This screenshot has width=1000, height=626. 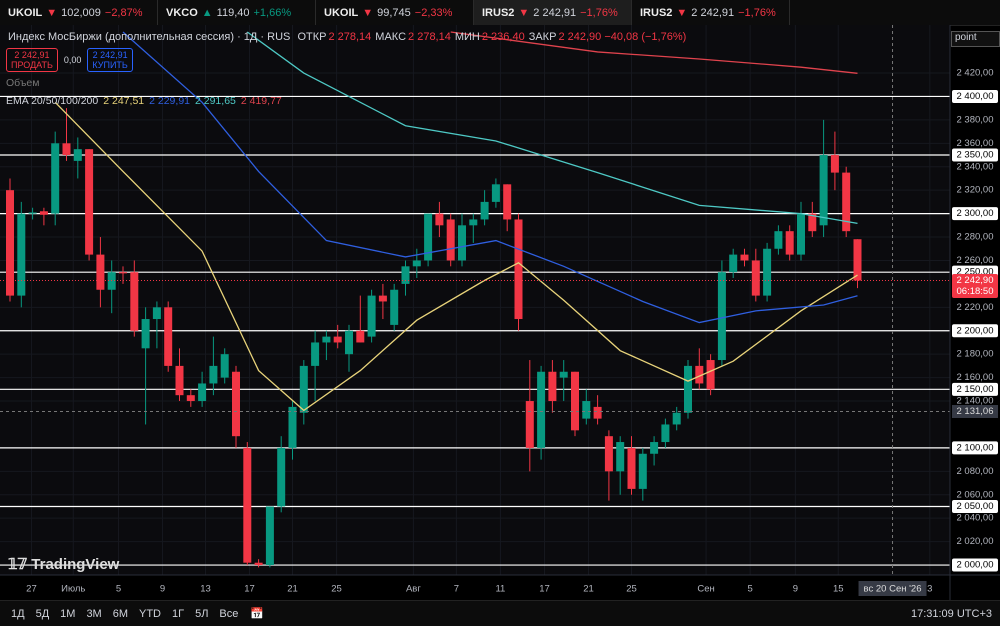 I want to click on level-label: 2 000,00, so click(x=975, y=565).